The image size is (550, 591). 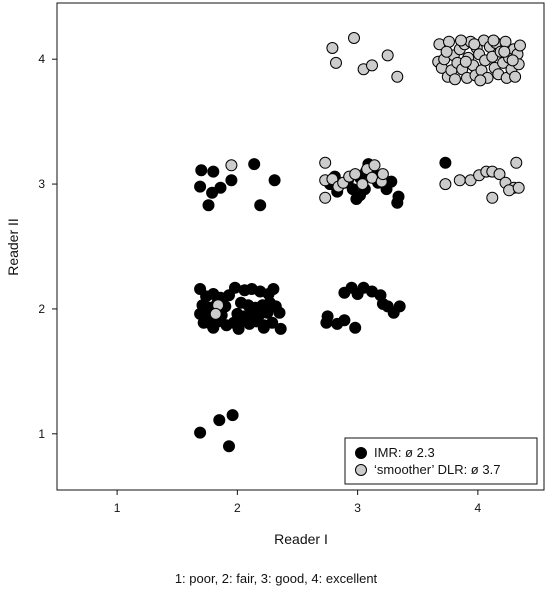 I want to click on legend: IMR: ø 2.3 ‘smoother’ DLR: ø 3.7, so click(x=441, y=461).